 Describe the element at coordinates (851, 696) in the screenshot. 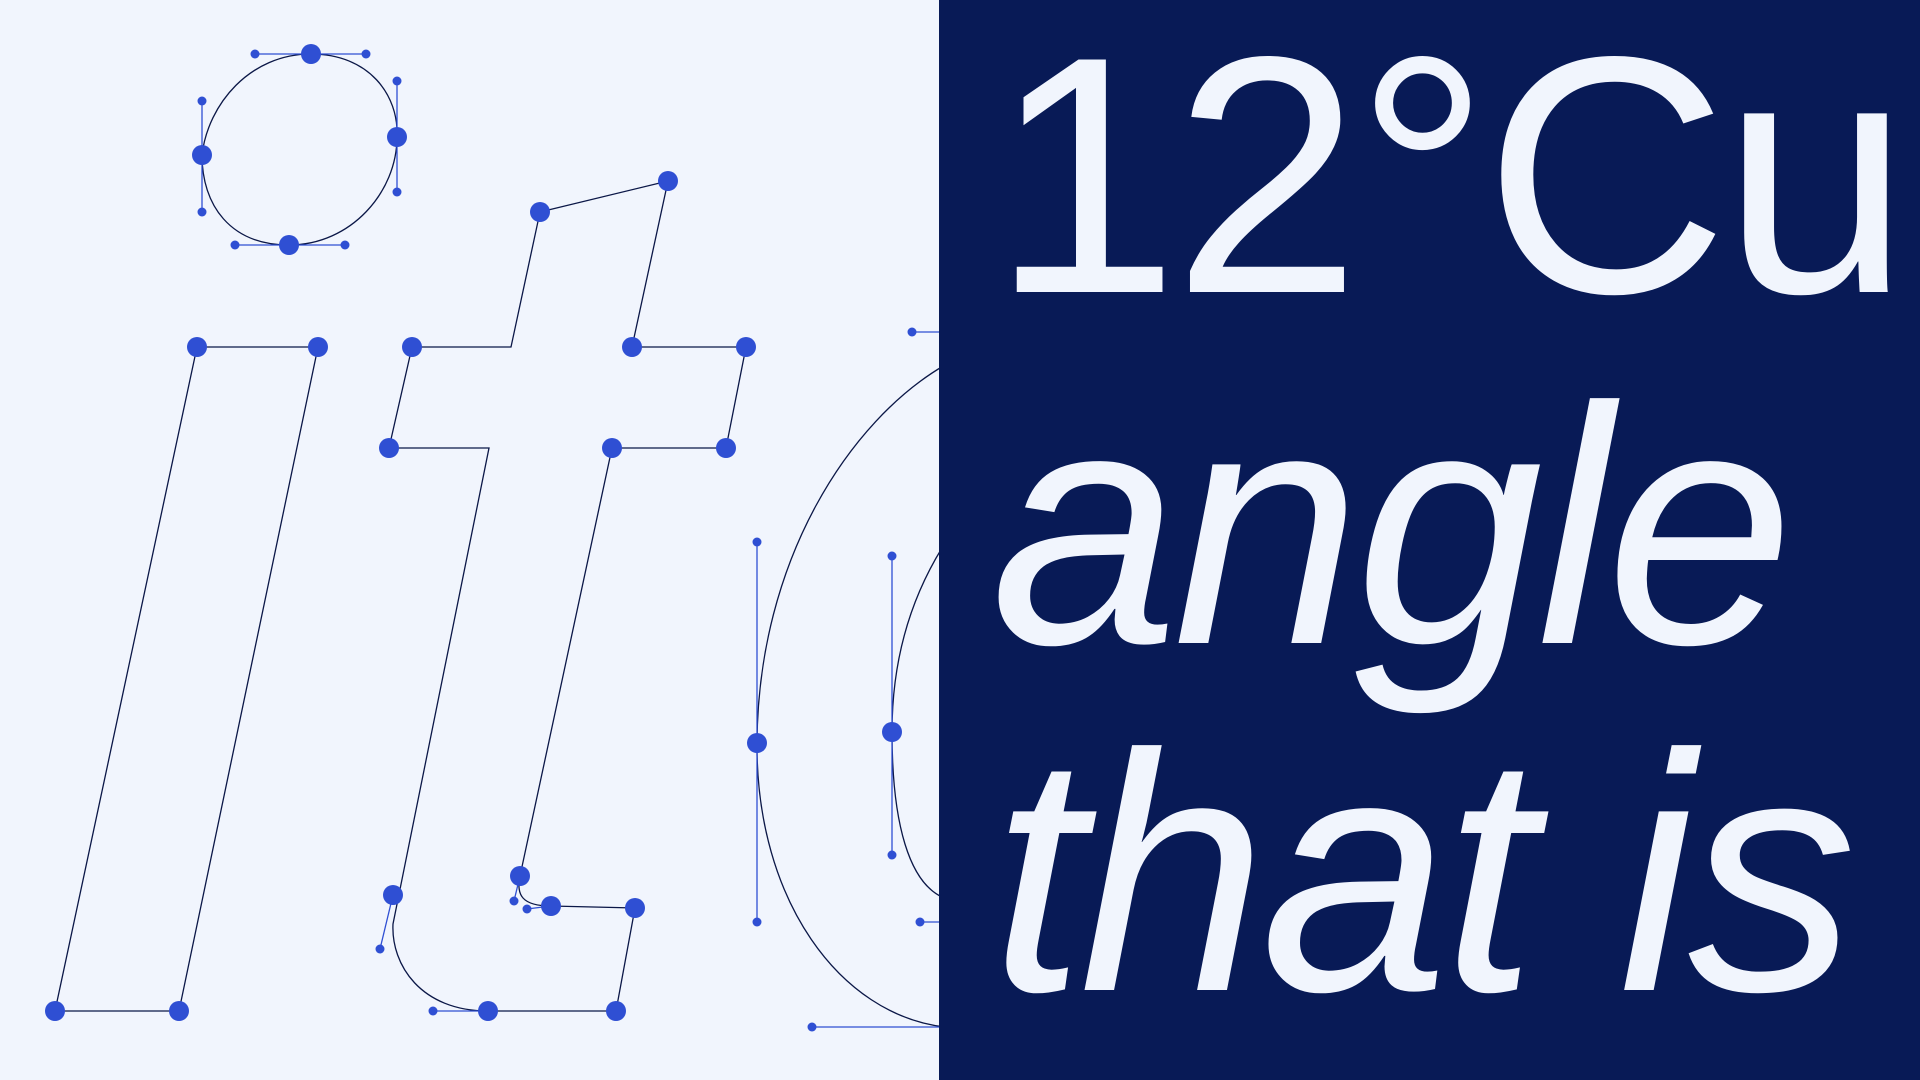

I see `glyph-outline-o-outer` at that location.